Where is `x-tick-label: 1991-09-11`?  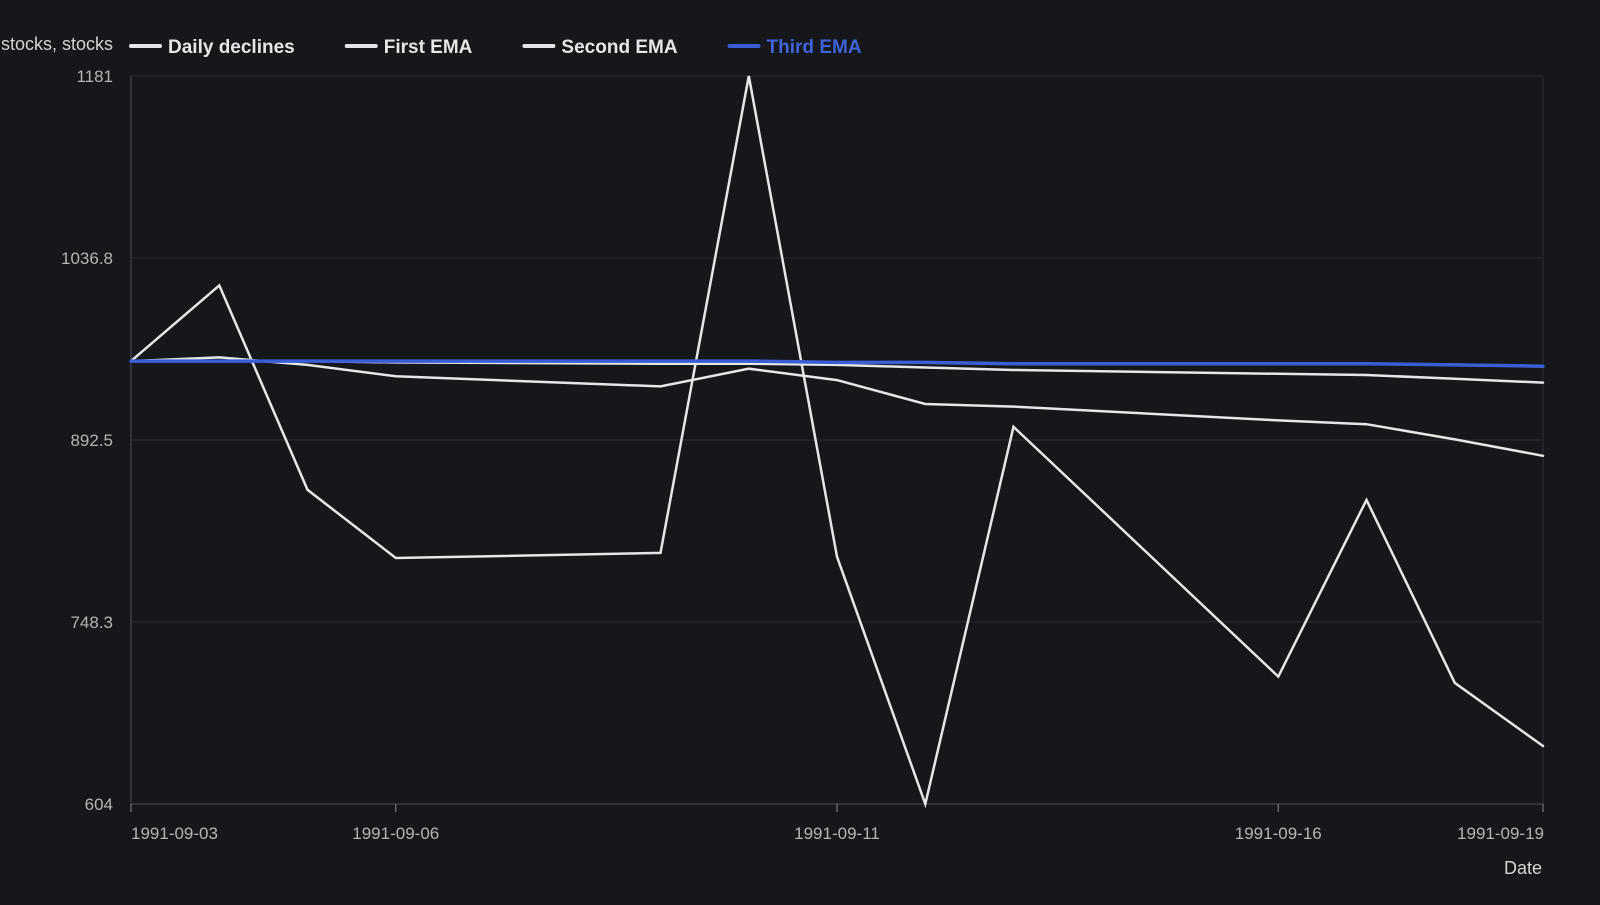 x-tick-label: 1991-09-11 is located at coordinates (837, 833).